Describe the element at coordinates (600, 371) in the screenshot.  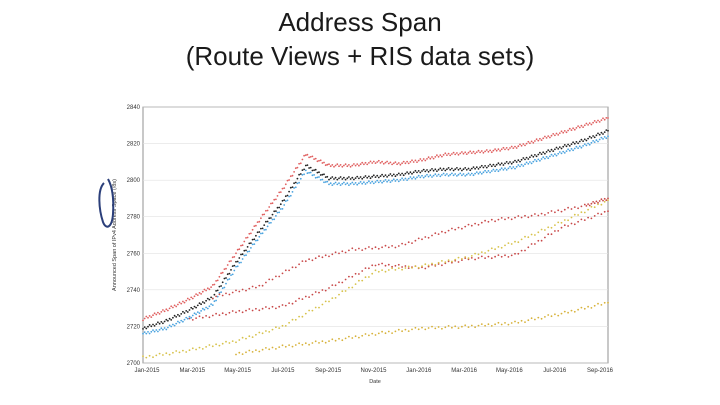
I see `x-tick-label: Sep-2016` at that location.